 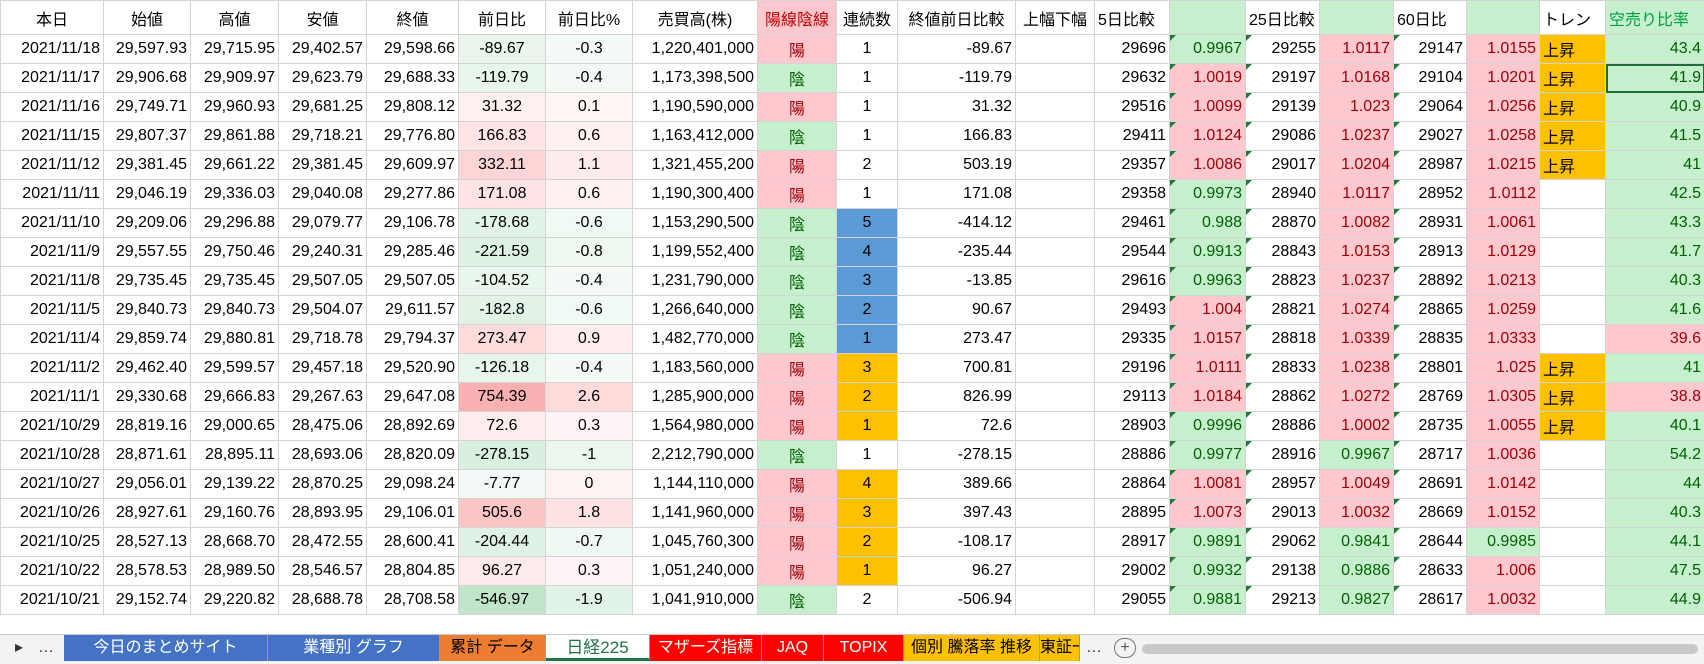 What do you see at coordinates (695, 513) in the screenshot?
I see `cell: 1,141,960,000` at bounding box center [695, 513].